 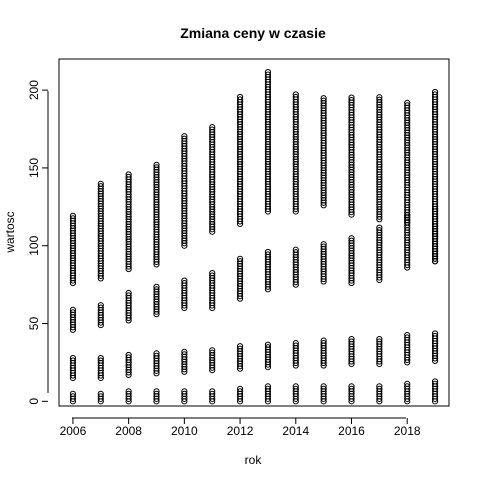 What do you see at coordinates (10, 232) in the screenshot?
I see `y-axis-label: wartosc` at bounding box center [10, 232].